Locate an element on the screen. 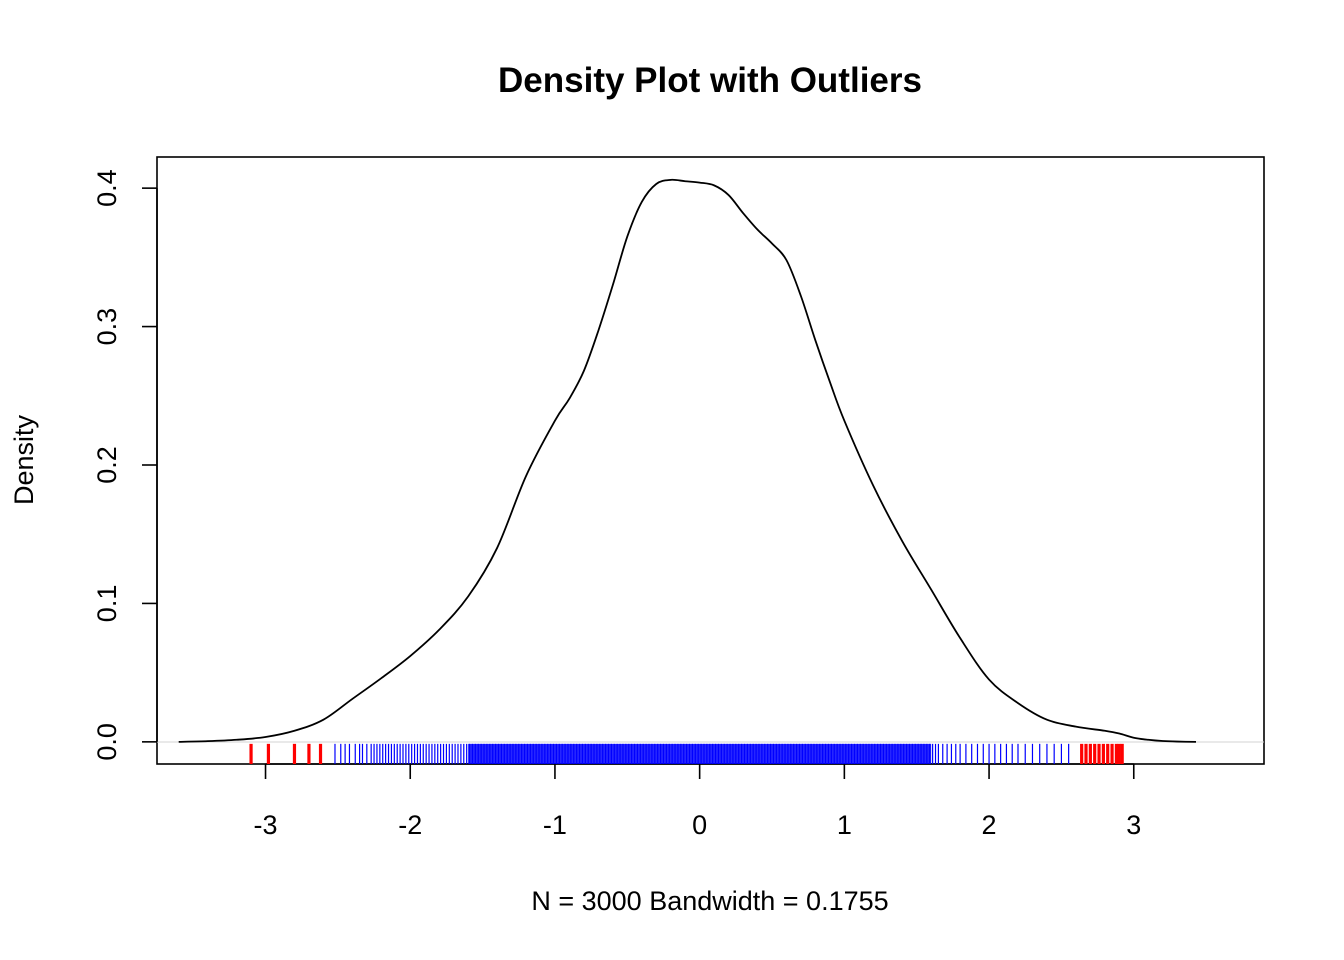 Image resolution: width=1344 pixels, height=960 pixels. x-tick-label: -1 is located at coordinates (555, 825).